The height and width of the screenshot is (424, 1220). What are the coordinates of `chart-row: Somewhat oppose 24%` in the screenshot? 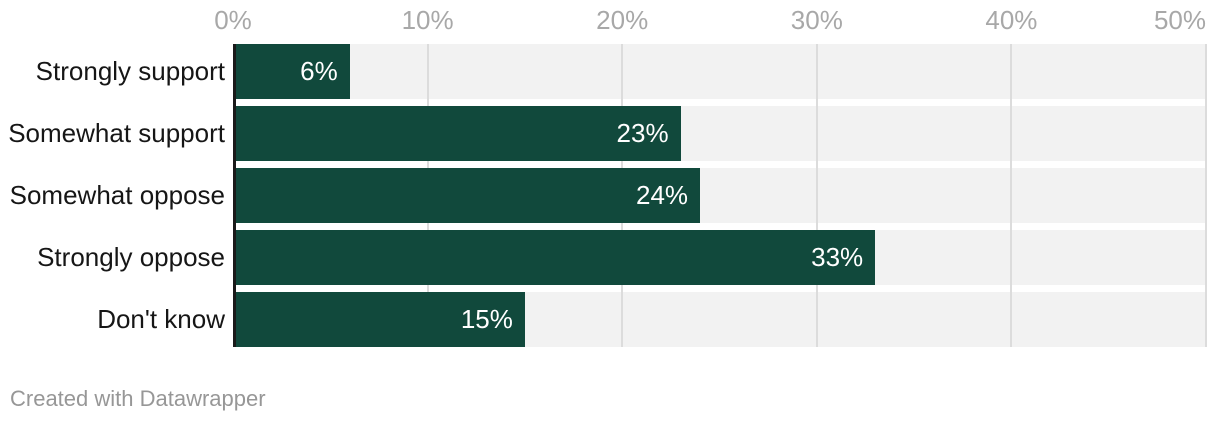 It's located at (610, 195).